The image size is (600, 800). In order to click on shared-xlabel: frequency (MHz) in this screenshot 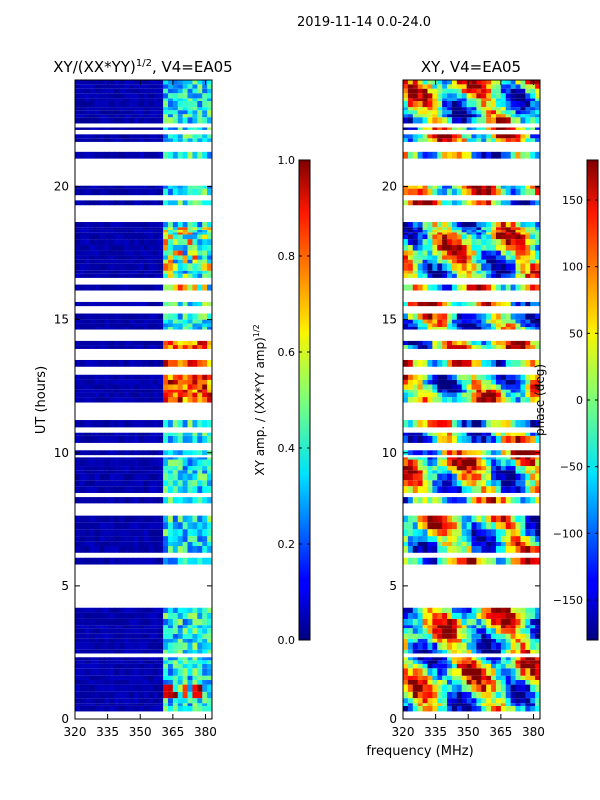, I will do `click(419, 751)`.